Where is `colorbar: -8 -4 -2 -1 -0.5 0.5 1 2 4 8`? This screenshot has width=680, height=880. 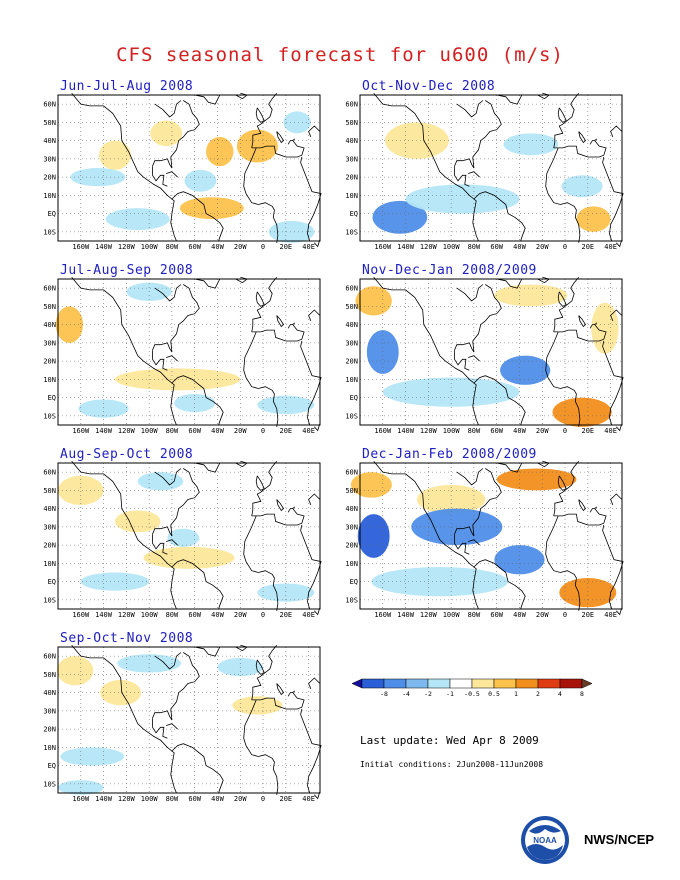 colorbar: -8 -4 -2 -1 -0.5 0.5 1 2 4 8 is located at coordinates (472, 688).